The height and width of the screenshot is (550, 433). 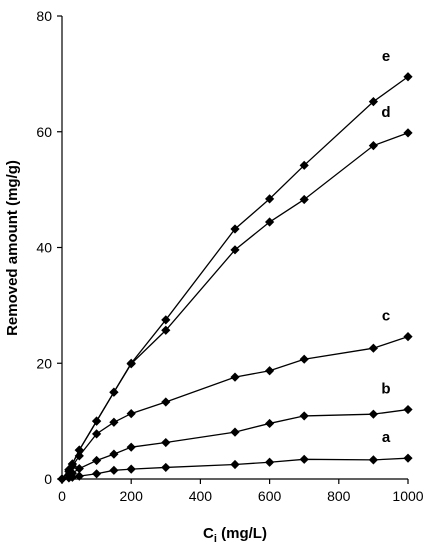 I want to click on y-tick-label: 0, so click(x=48, y=479).